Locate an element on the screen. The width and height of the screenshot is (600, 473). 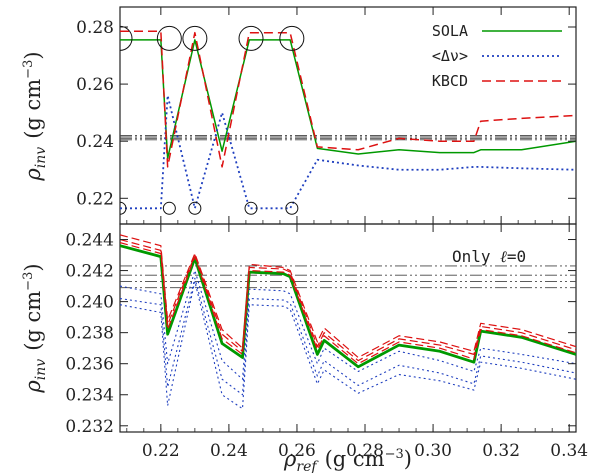
x-tick-label-2: 0.26 is located at coordinates (297, 451).